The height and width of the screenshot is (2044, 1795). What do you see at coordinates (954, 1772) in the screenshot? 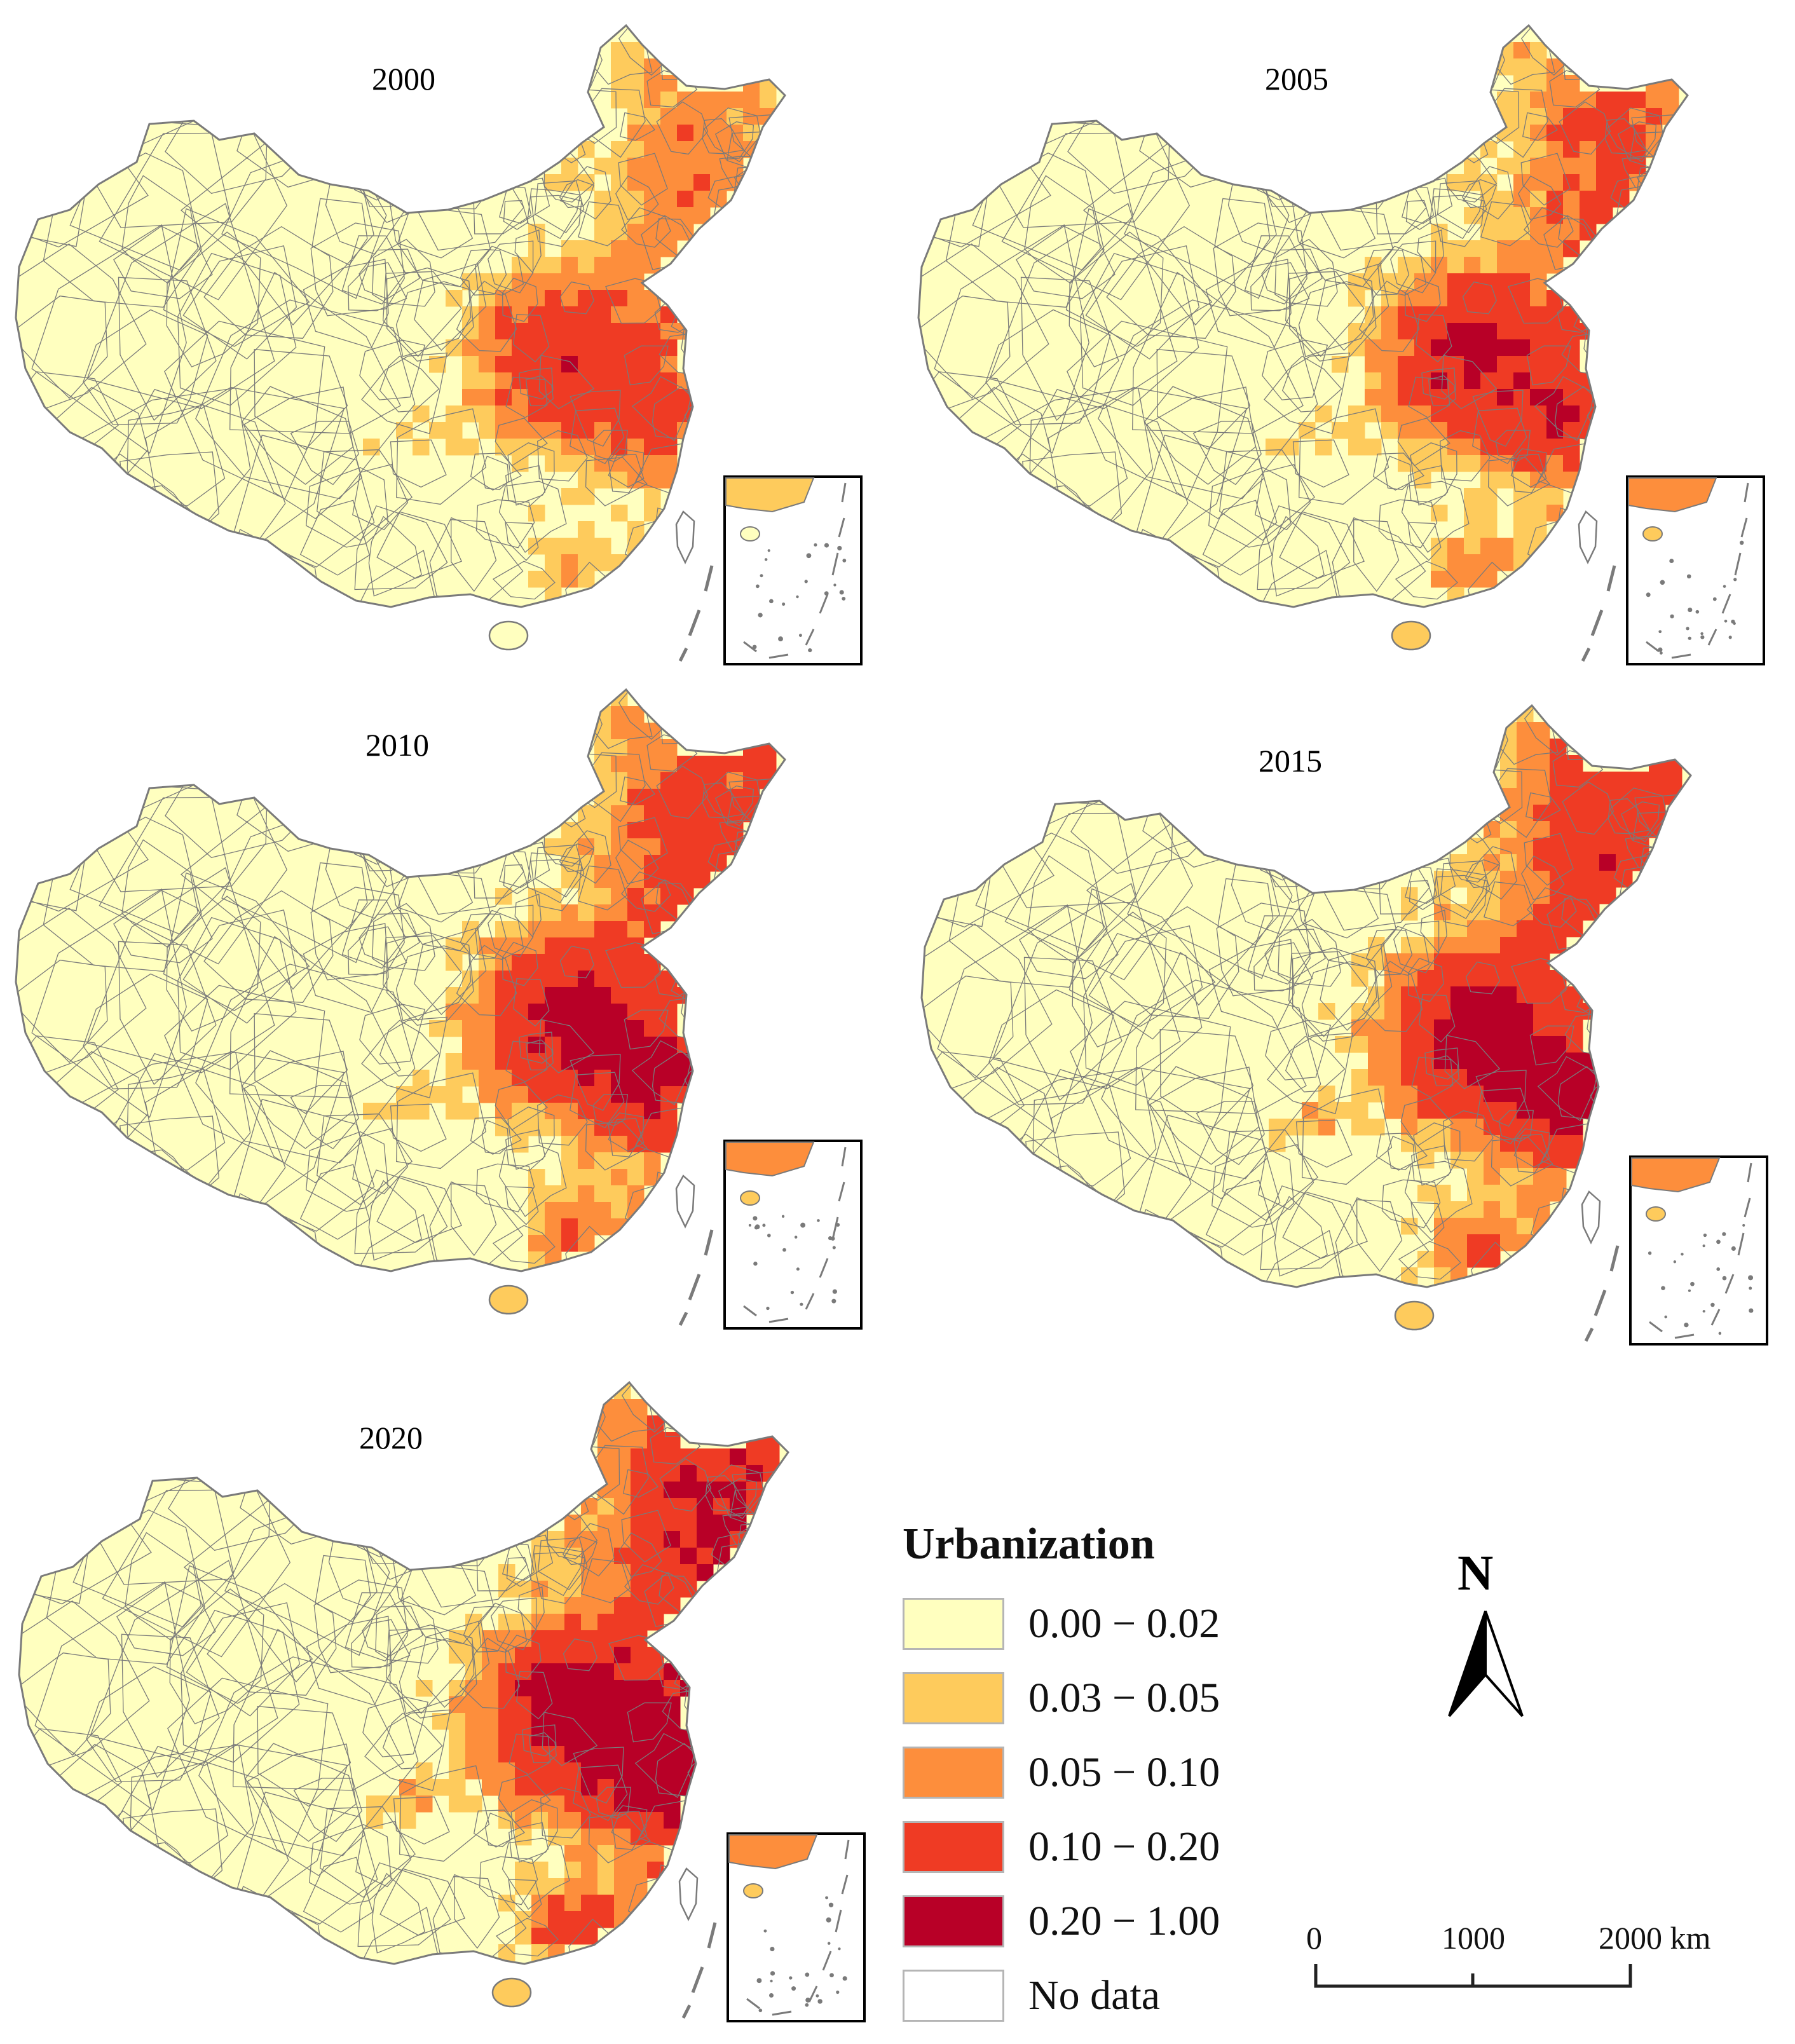
I see `legend-swatch` at bounding box center [954, 1772].